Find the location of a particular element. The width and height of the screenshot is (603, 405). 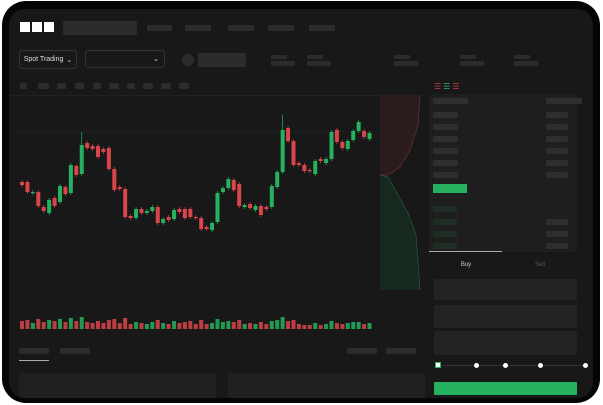

search-bar is located at coordinates (100, 28).